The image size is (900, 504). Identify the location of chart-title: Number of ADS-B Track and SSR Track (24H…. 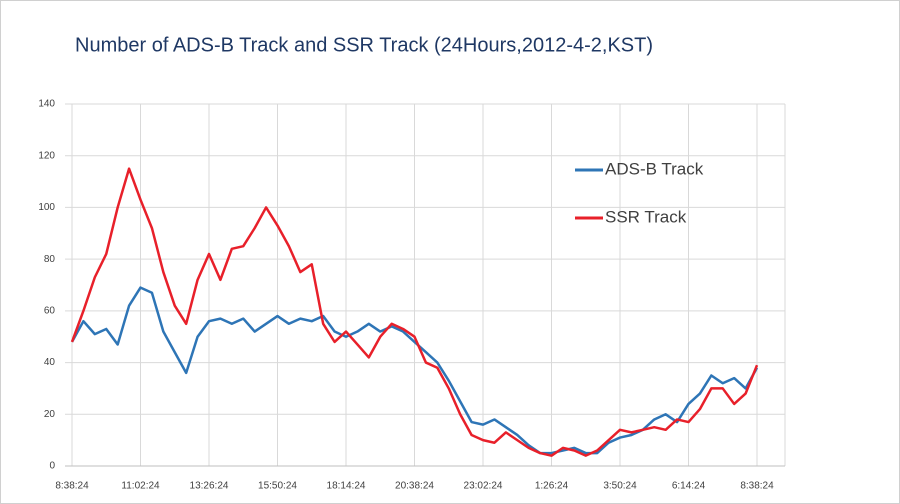
(364, 45).